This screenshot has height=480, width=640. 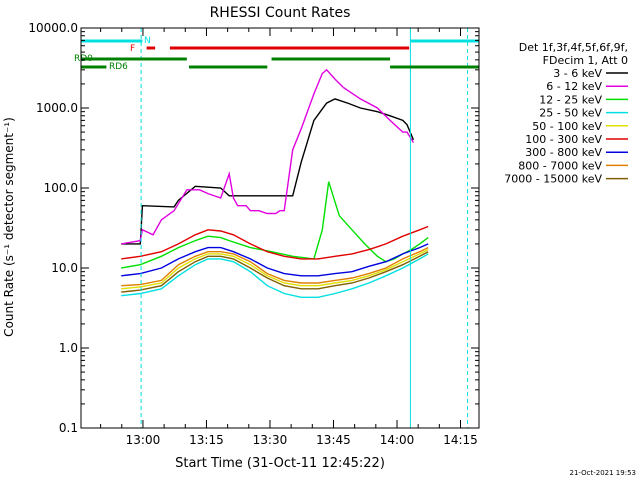 I want to click on x-tick-label-5: 14:15, so click(x=460, y=440).